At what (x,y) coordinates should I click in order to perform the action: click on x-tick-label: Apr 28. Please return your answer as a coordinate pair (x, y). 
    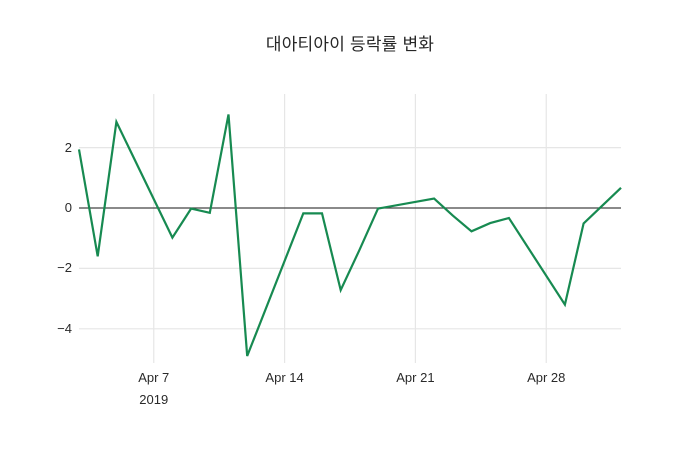
    Looking at the image, I should click on (546, 377).